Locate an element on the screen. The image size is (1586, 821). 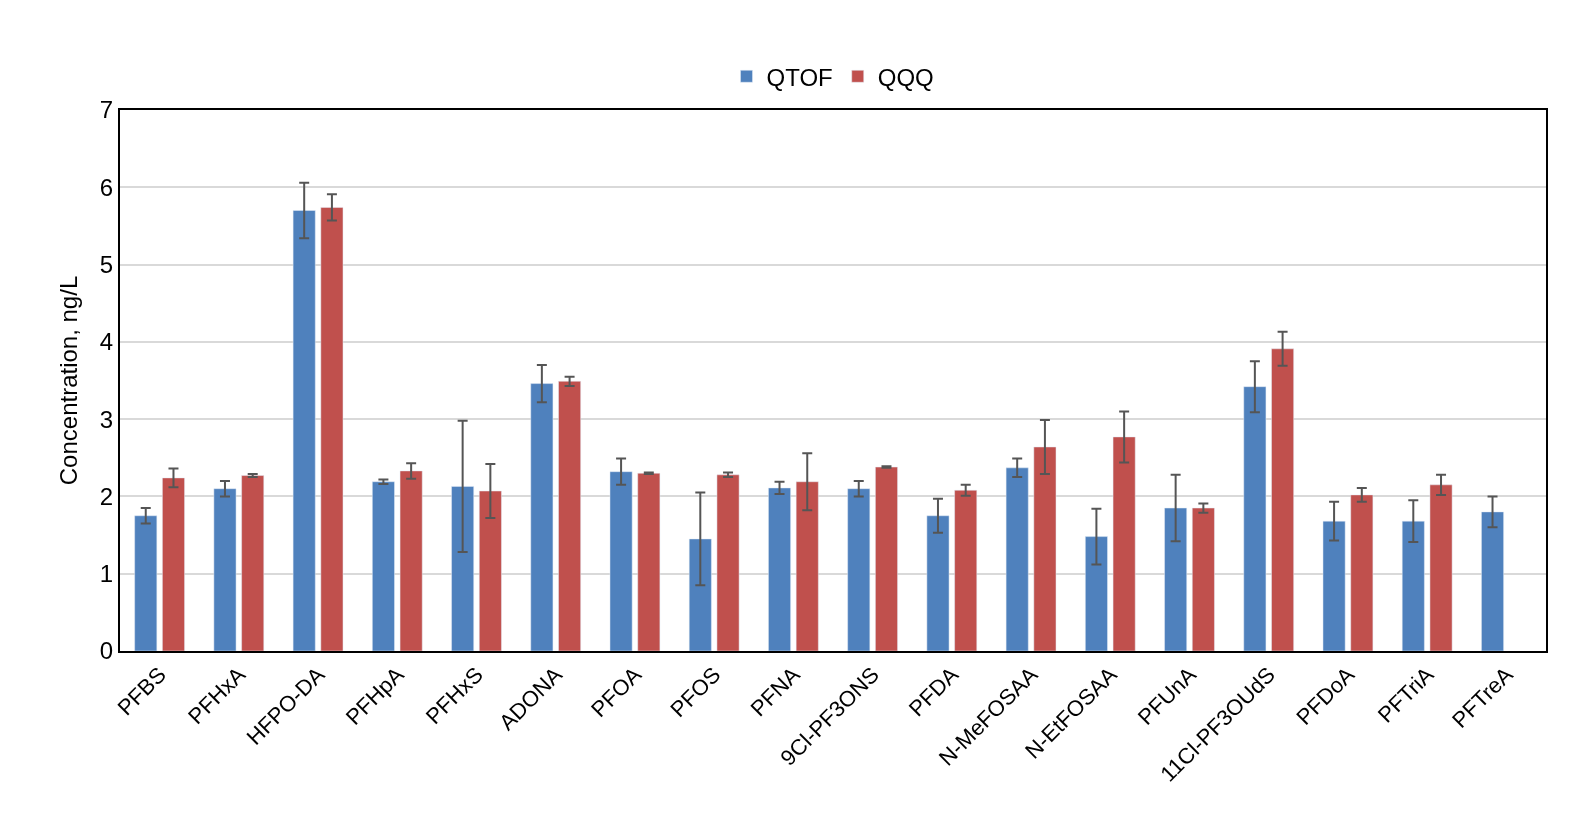
y-axis-title: Concentration, ng/L is located at coordinates (69, 380).